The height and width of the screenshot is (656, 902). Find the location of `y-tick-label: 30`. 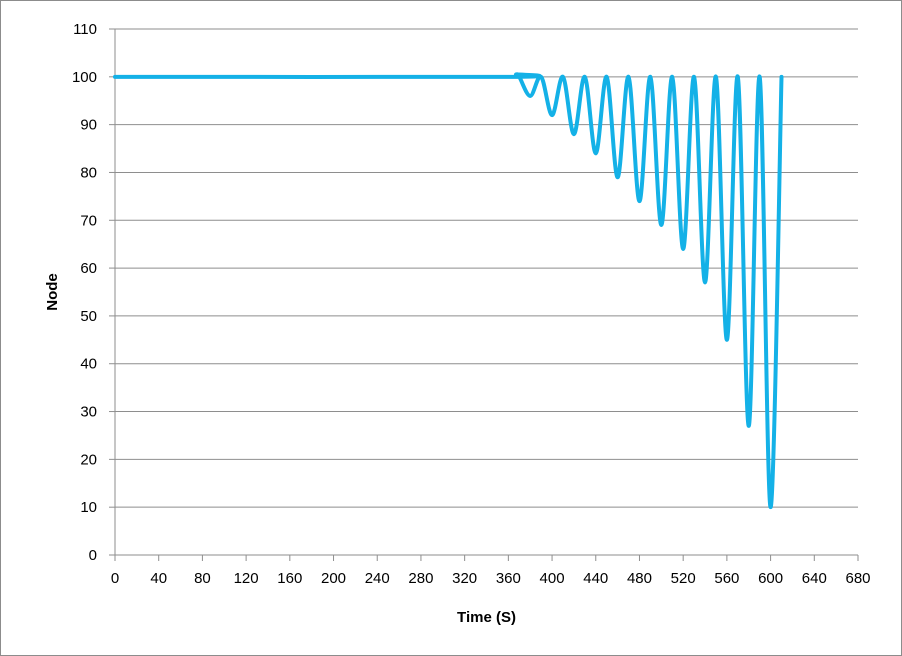

y-tick-label: 30 is located at coordinates (88, 412).